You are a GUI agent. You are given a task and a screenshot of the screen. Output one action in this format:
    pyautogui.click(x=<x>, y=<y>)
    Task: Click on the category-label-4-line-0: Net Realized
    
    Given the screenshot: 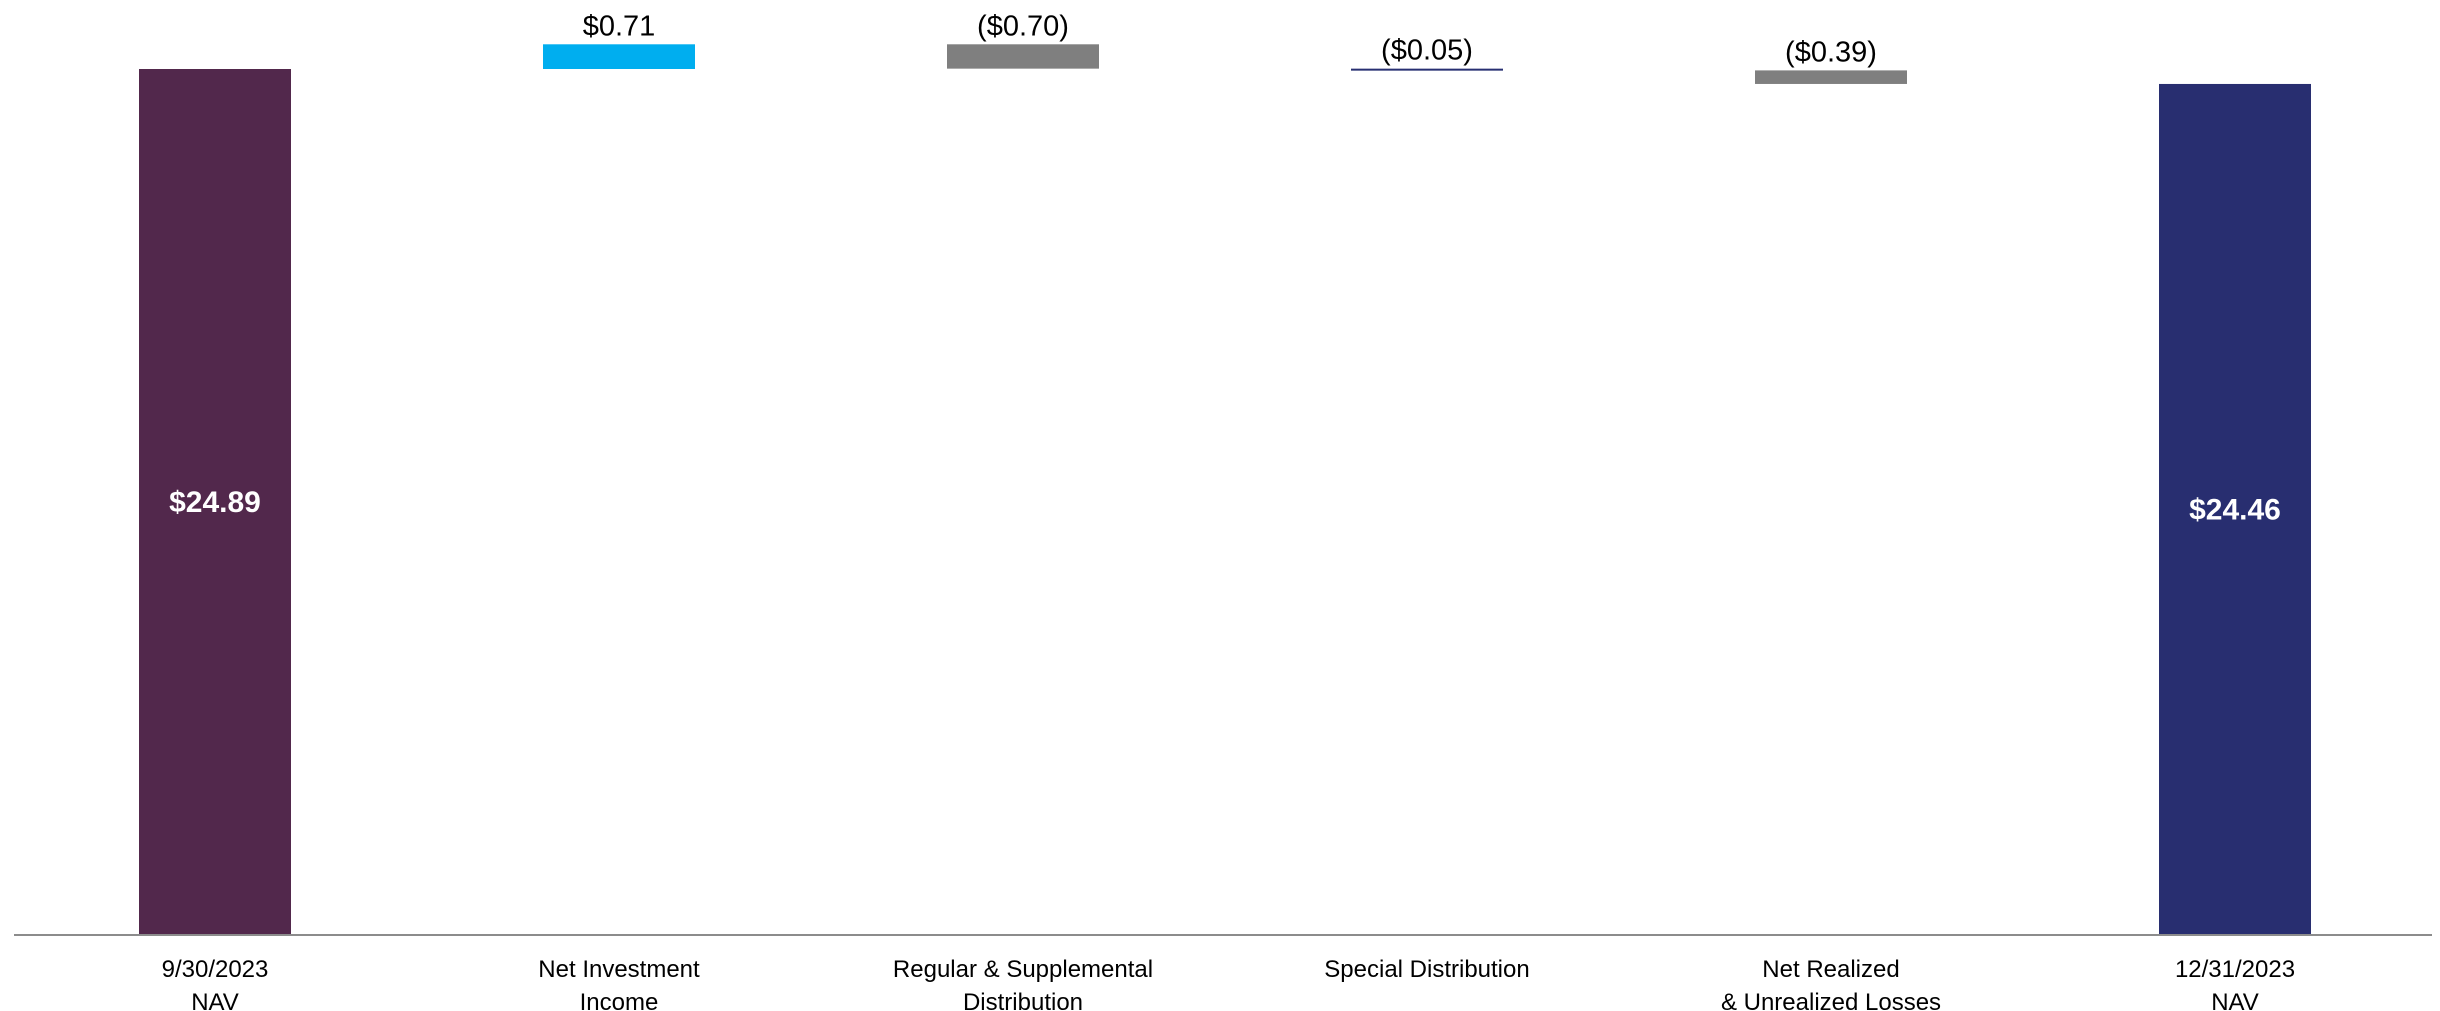 What is the action you would take?
    pyautogui.click(x=1830, y=969)
    